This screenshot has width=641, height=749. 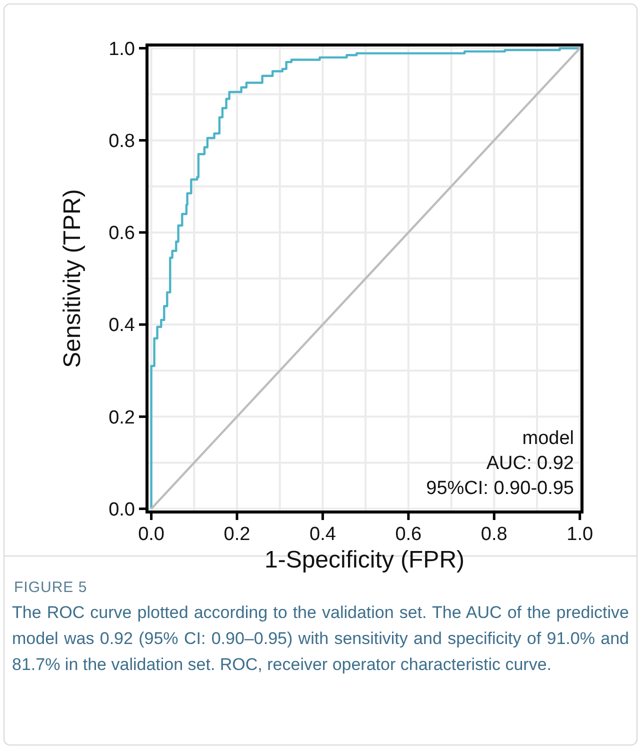 What do you see at coordinates (408, 534) in the screenshot?
I see `x-tick-label: 0.6` at bounding box center [408, 534].